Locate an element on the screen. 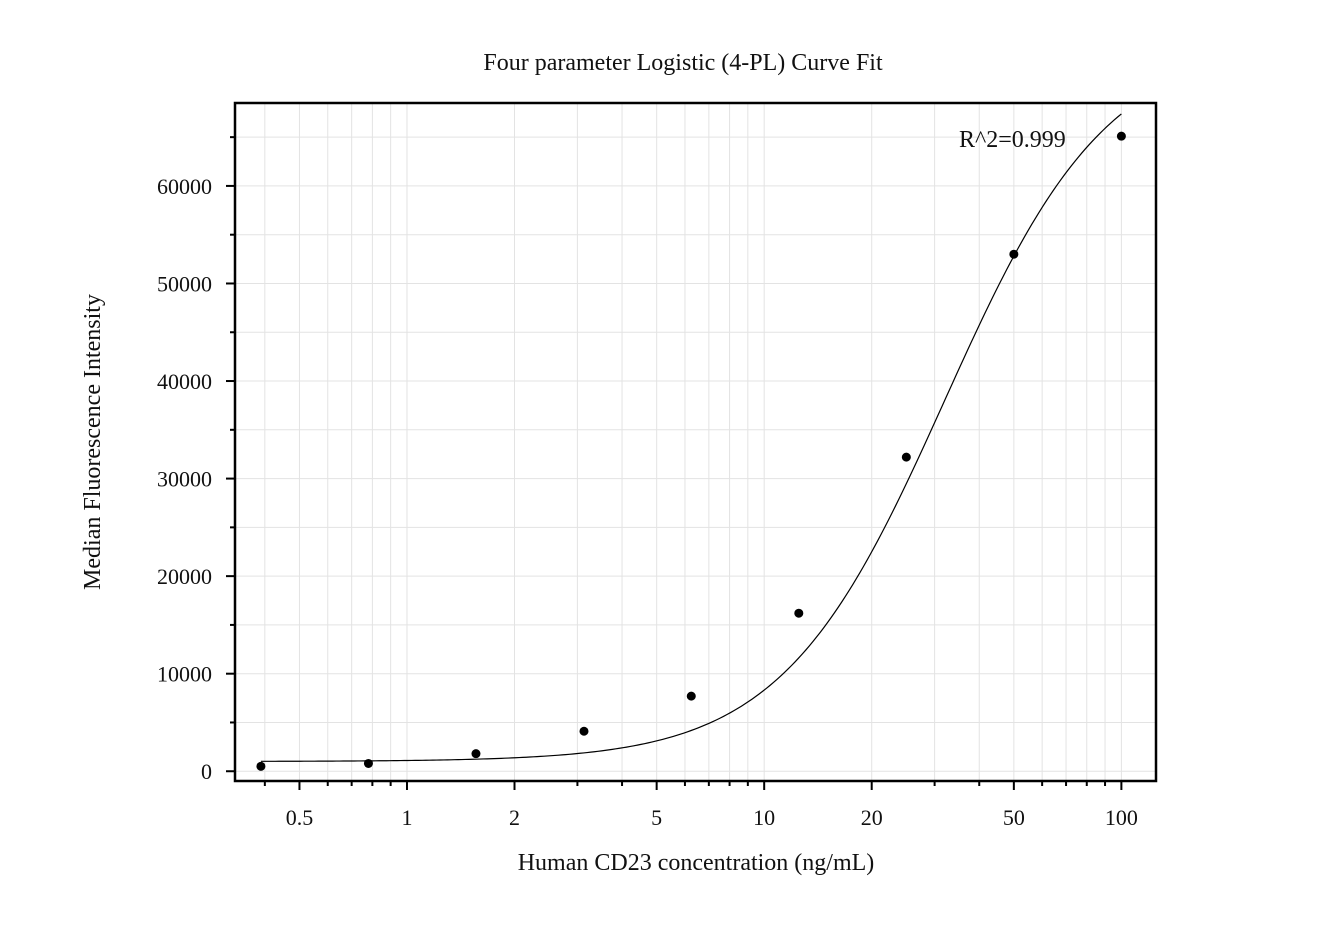 This screenshot has height=936, width=1336. y-axis-label: Median Fluorescence Intensity is located at coordinates (93, 442).